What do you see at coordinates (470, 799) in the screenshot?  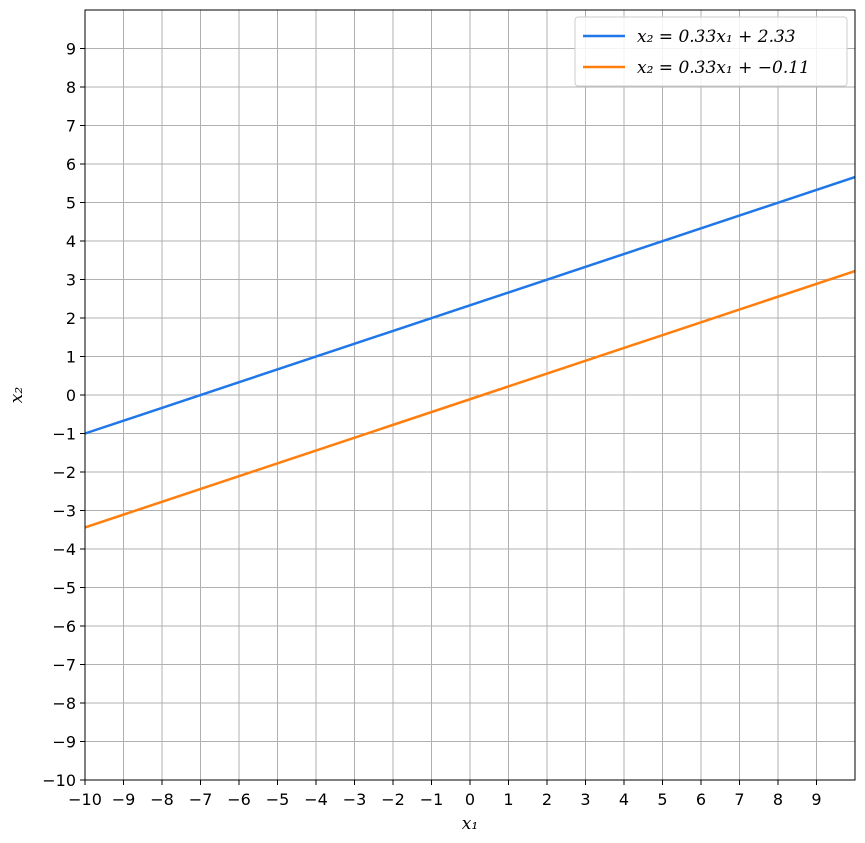 I see `x-tick-label: 0` at bounding box center [470, 799].